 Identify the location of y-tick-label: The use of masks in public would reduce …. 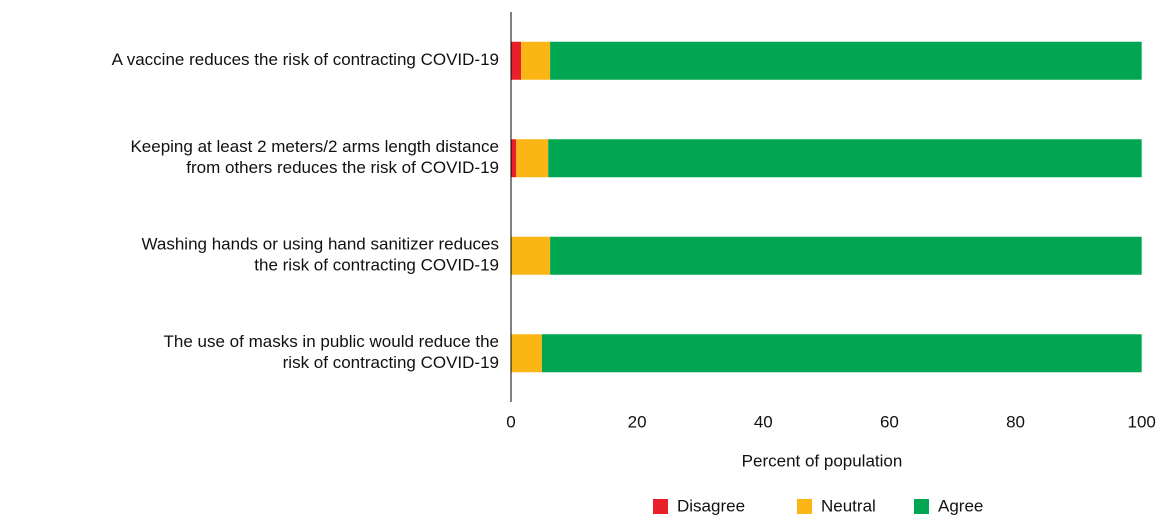
(331, 341).